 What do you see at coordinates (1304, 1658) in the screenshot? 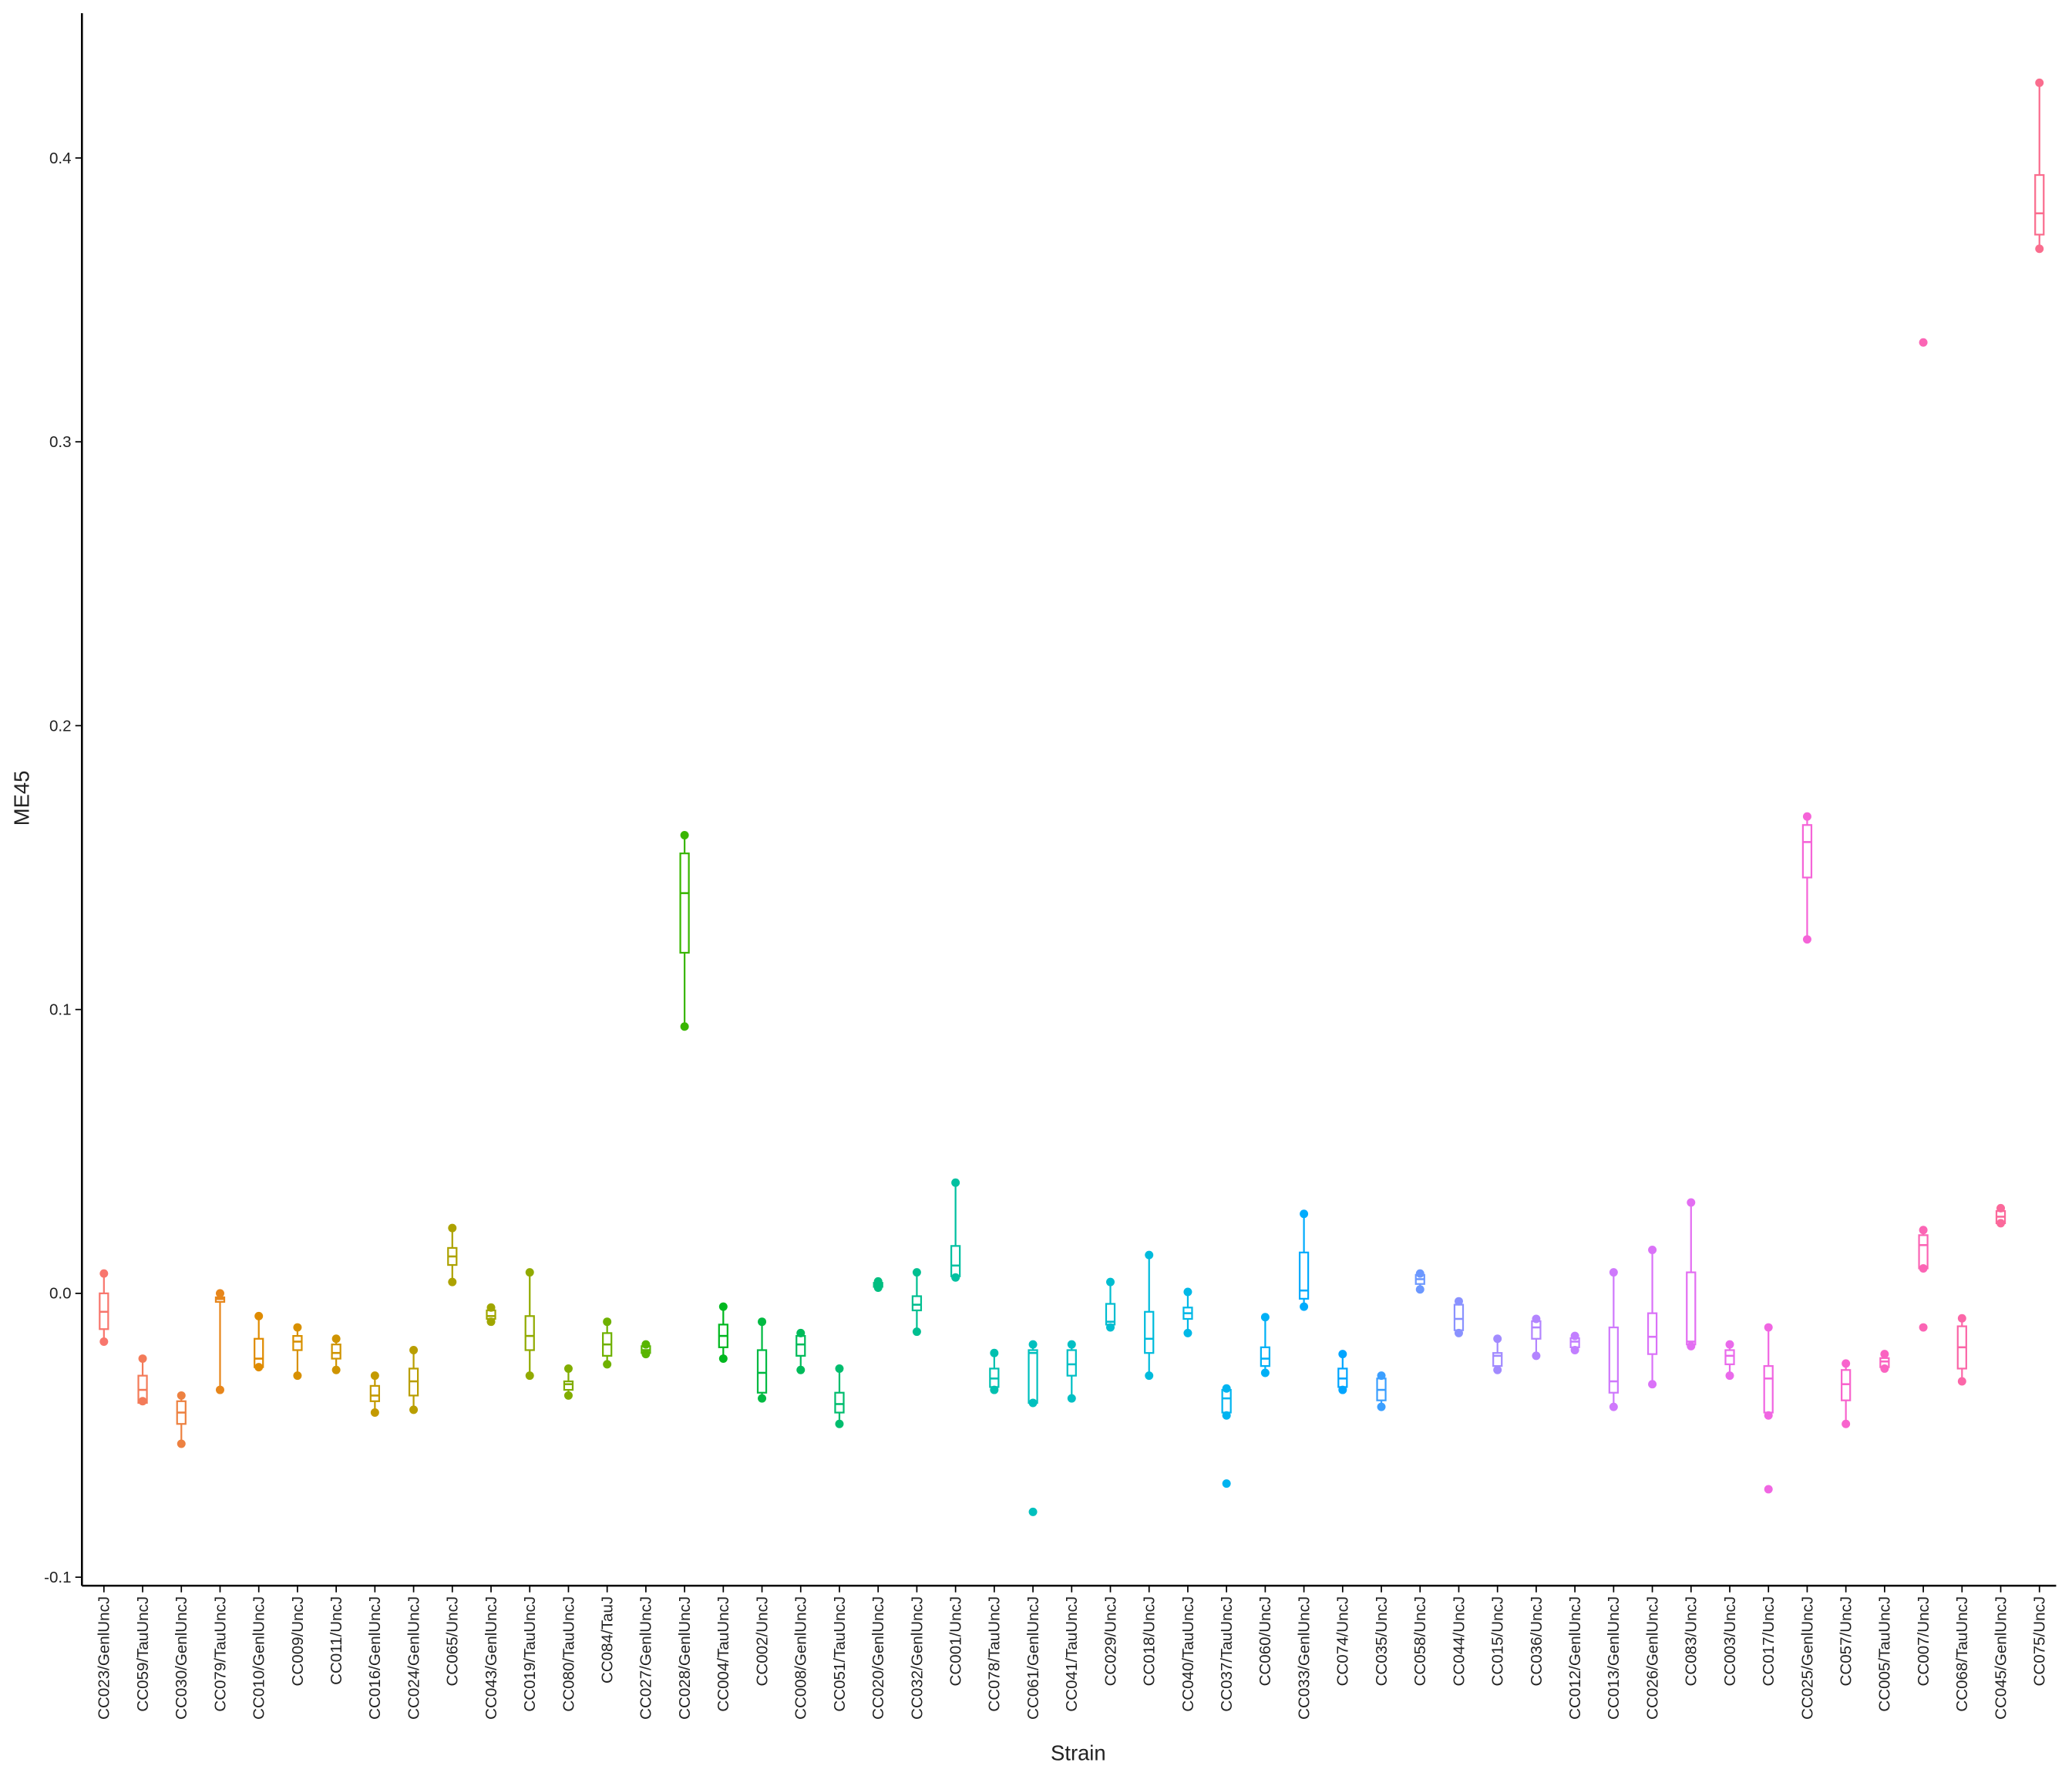
I see `x-tick-label: CC033/GenlUncJ` at bounding box center [1304, 1658].